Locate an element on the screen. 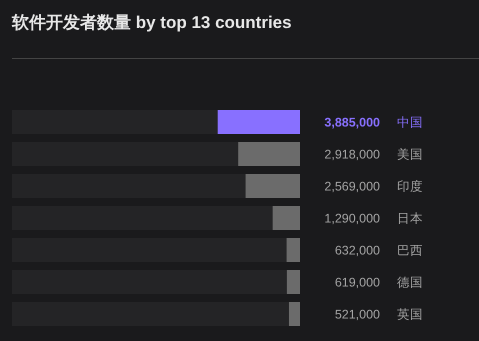 The width and height of the screenshot is (479, 341). chart-title: 软件开发者数量 by top 13 countries is located at coordinates (151, 22).